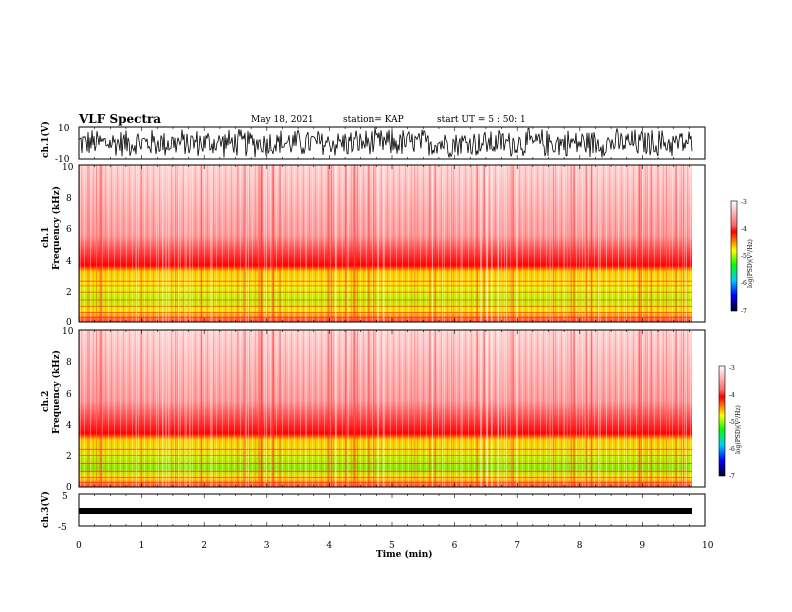  Describe the element at coordinates (744, 202) in the screenshot. I see `ch1-colorbar-tick-3: -3` at that location.